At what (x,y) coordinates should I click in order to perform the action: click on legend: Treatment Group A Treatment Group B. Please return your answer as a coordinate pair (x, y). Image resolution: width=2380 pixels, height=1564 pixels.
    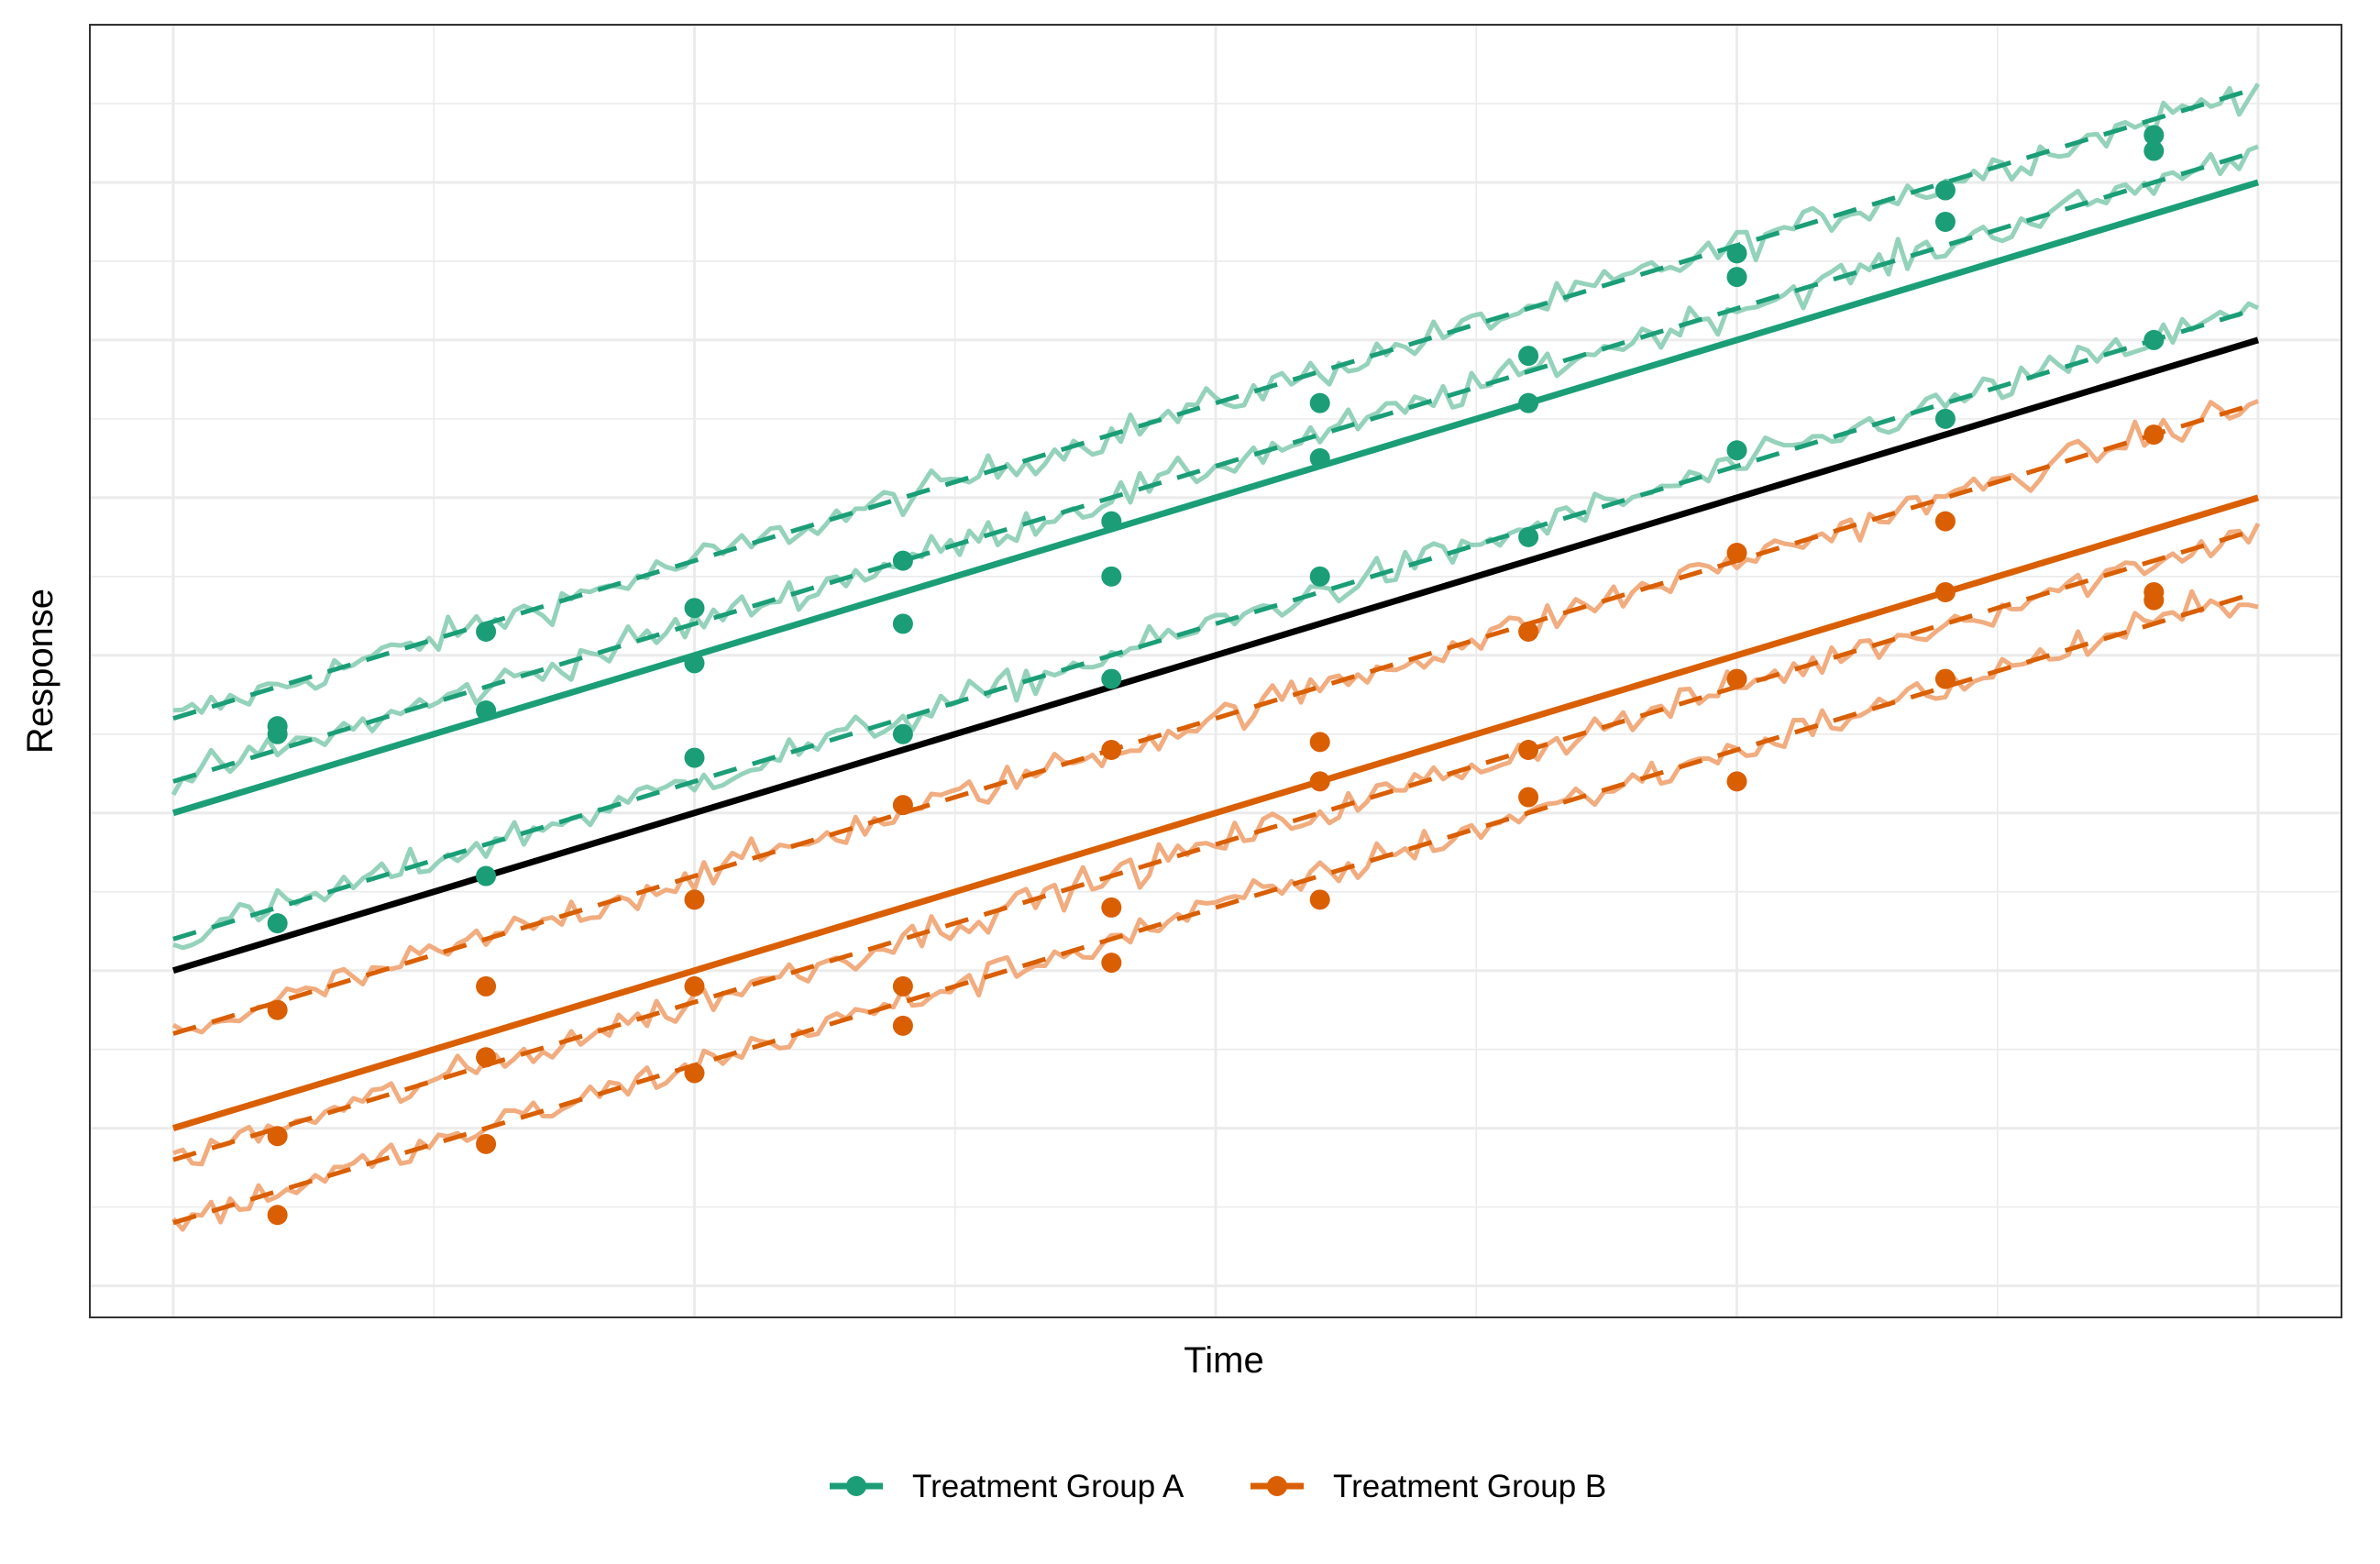
    Looking at the image, I should click on (1218, 1486).